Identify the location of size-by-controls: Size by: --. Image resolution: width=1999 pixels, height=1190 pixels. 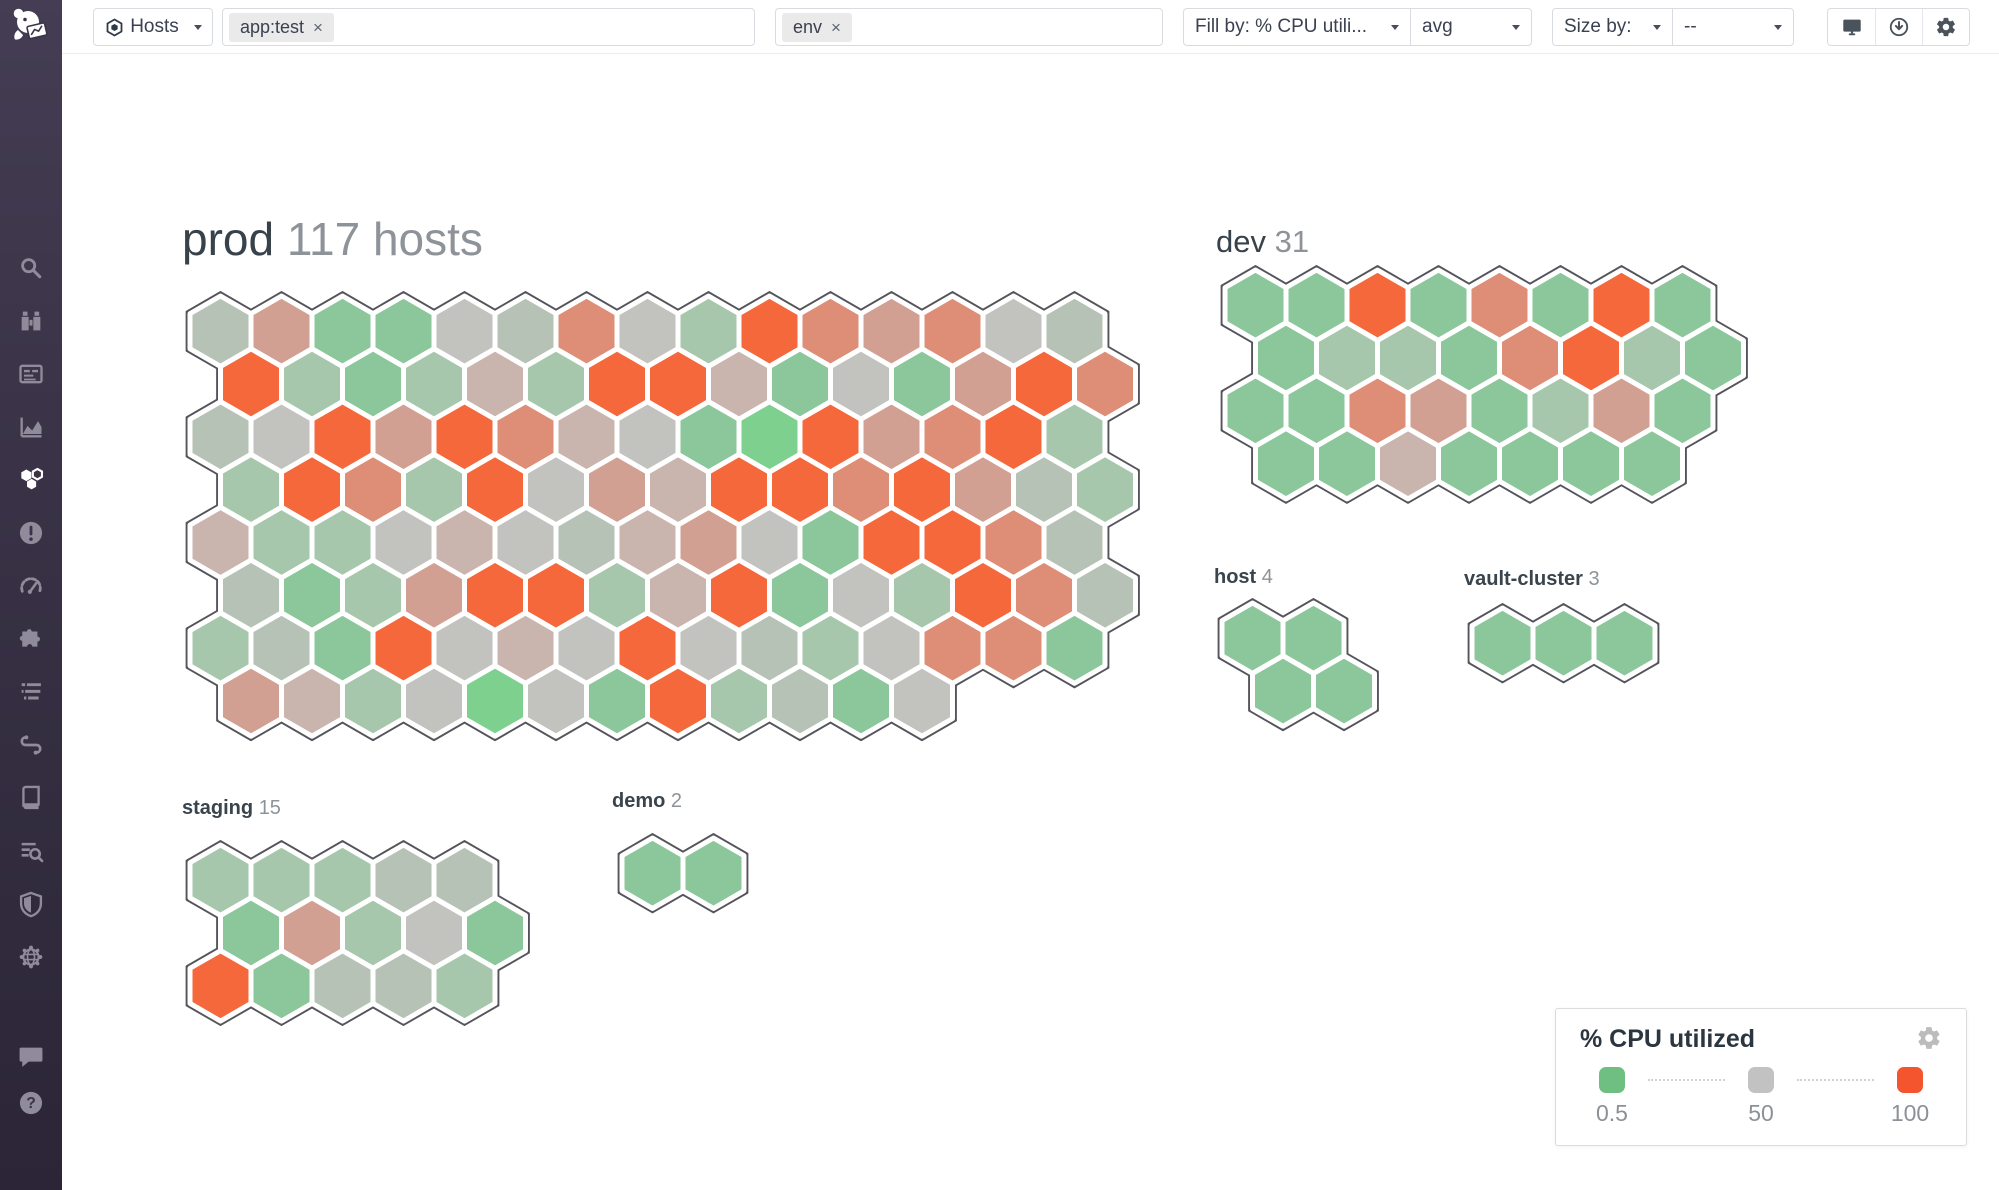
(1673, 27).